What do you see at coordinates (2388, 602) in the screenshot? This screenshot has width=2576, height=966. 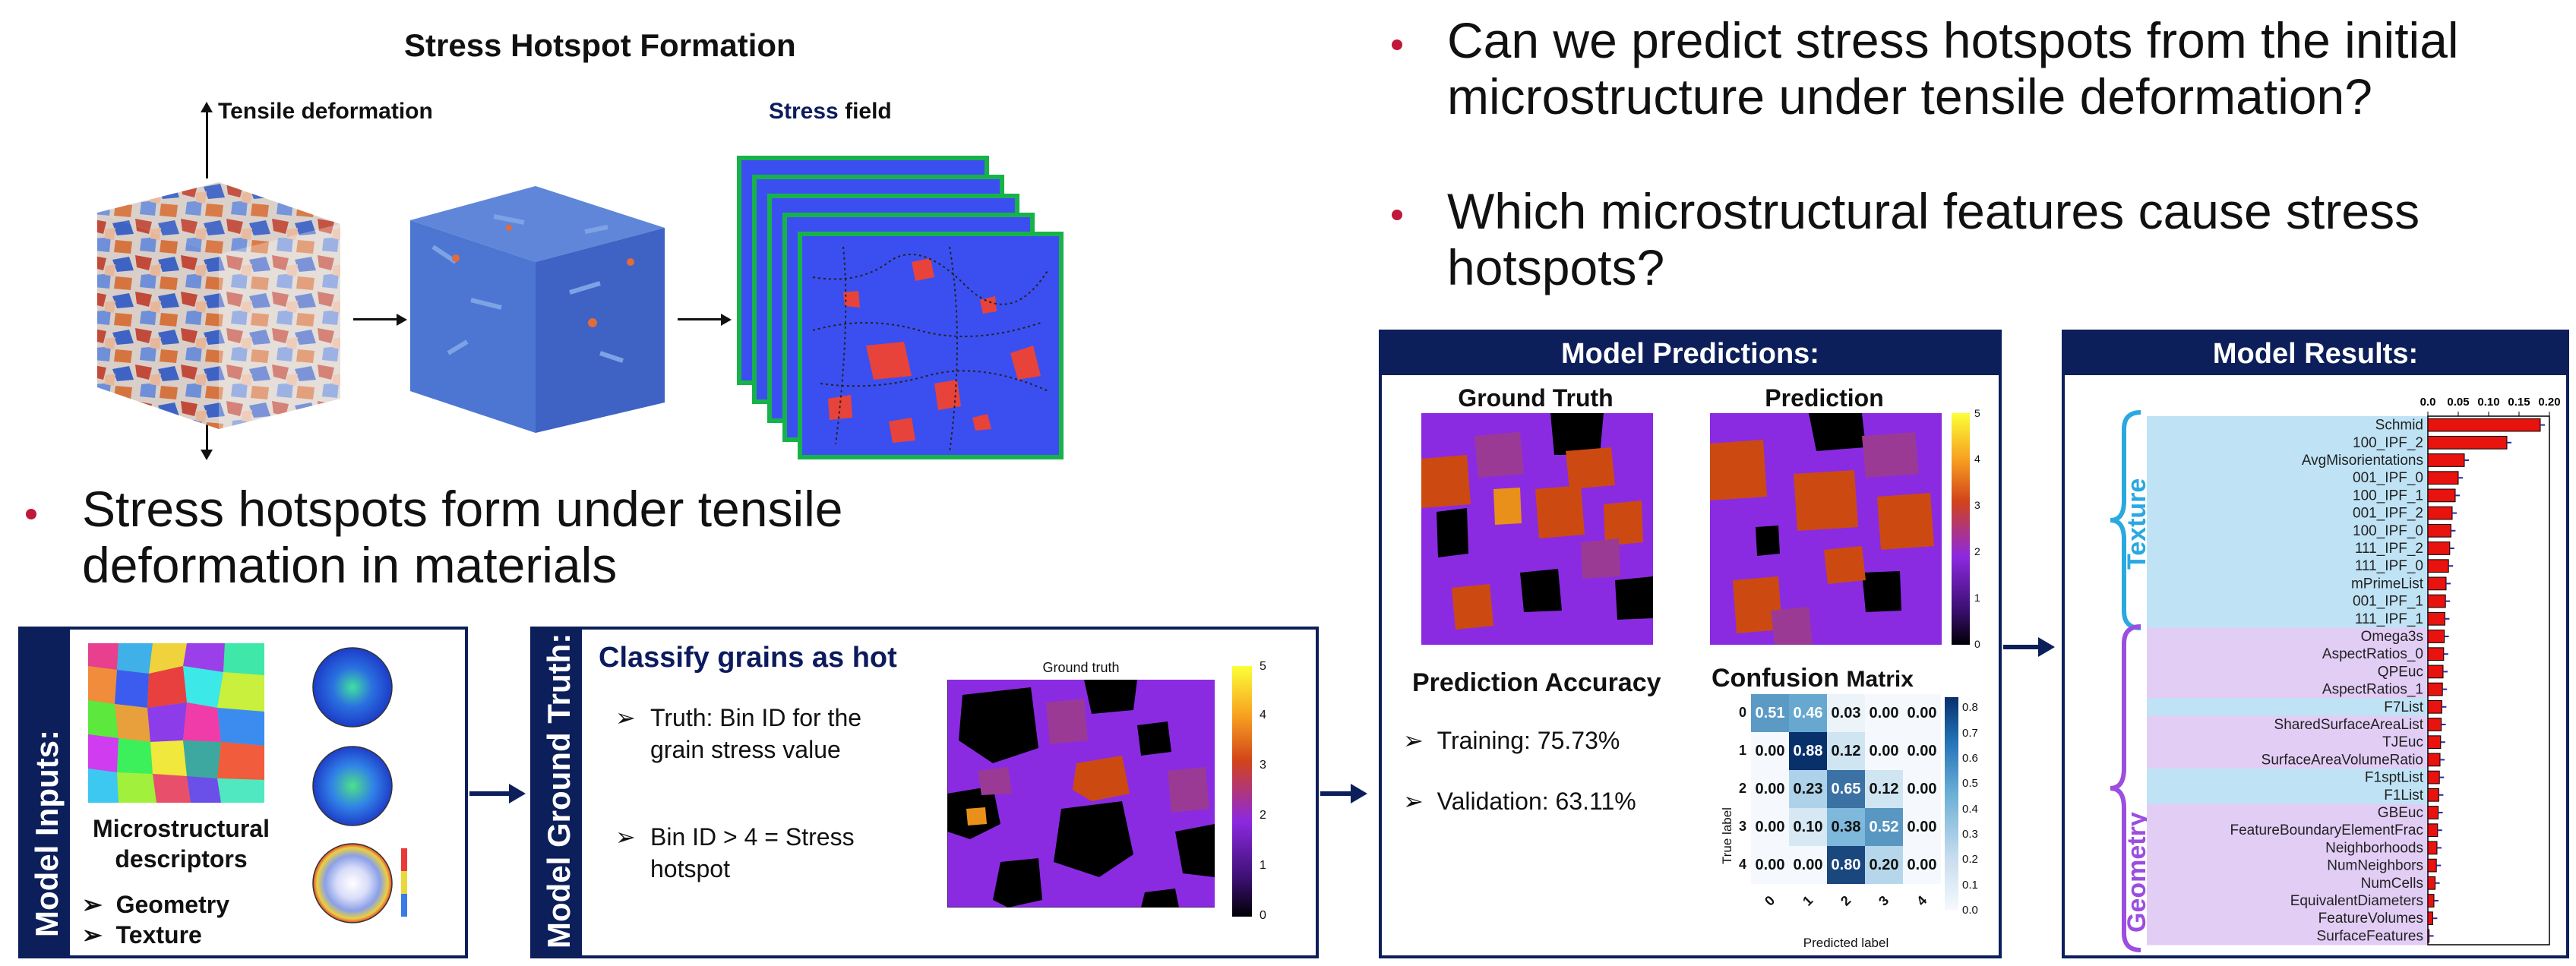 I see `feature-label: 001_IPF_1` at bounding box center [2388, 602].